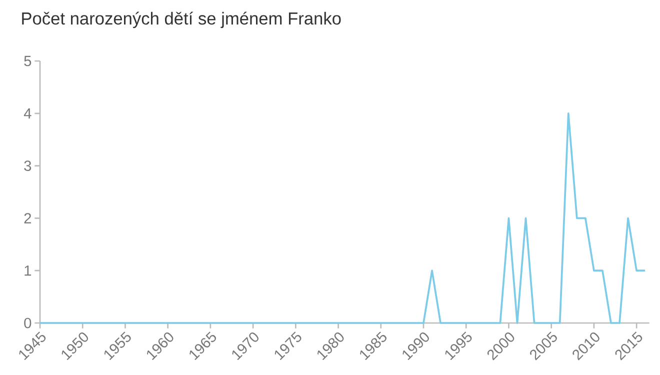 This screenshot has width=660, height=375. I want to click on y-tick-label: 2, so click(27, 218).